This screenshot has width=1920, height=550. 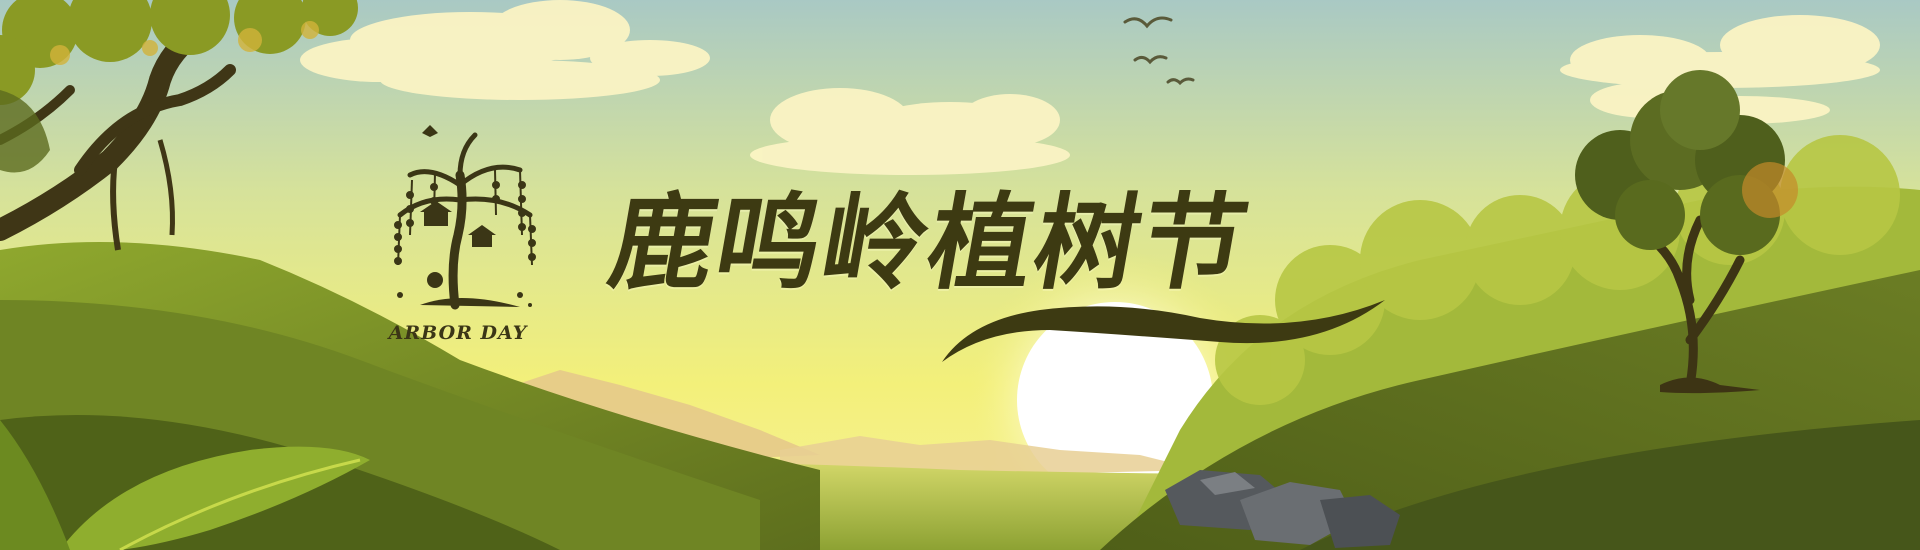 What do you see at coordinates (929, 243) in the screenshot?
I see `headline-title: 鹿鸣岭植树节` at bounding box center [929, 243].